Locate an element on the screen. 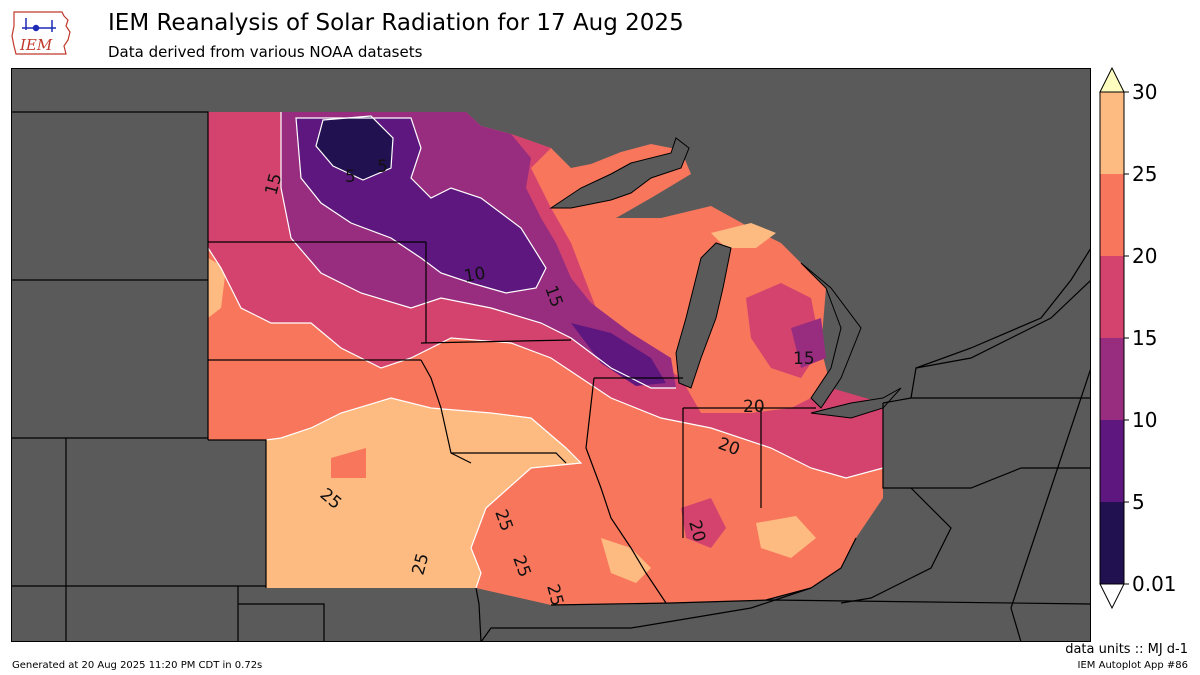 Image resolution: width=1200 pixels, height=675 pixels. lake-superior is located at coordinates (619, 173).